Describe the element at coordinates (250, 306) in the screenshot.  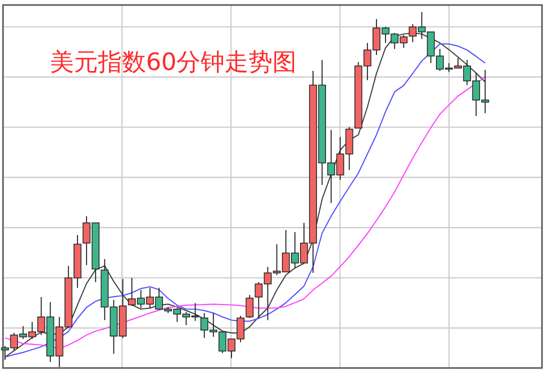
I see `candlestick` at that location.